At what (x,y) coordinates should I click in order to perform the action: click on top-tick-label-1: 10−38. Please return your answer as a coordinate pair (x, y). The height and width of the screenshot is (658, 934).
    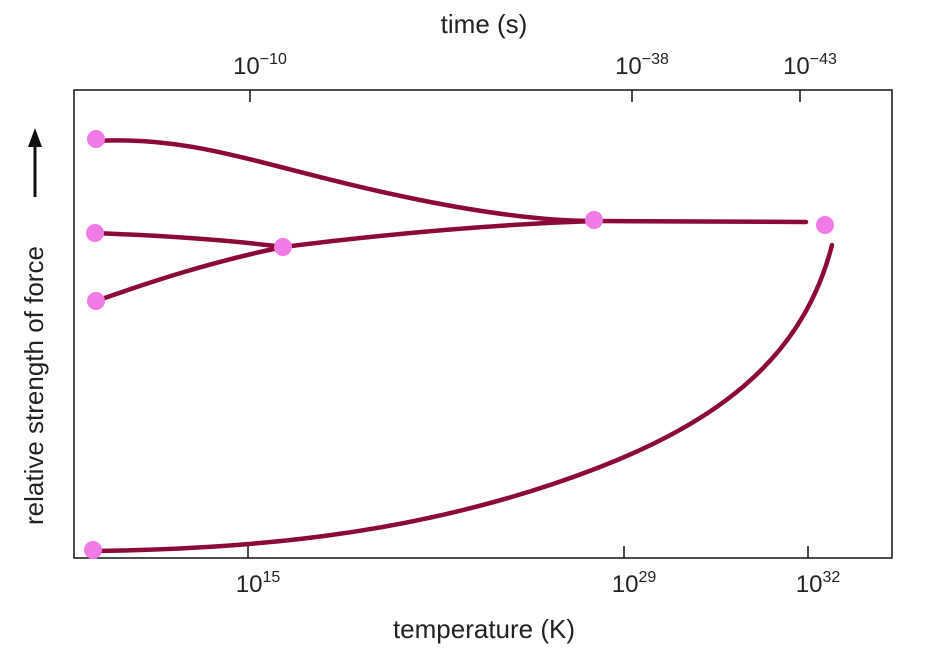
    Looking at the image, I should click on (642, 65).